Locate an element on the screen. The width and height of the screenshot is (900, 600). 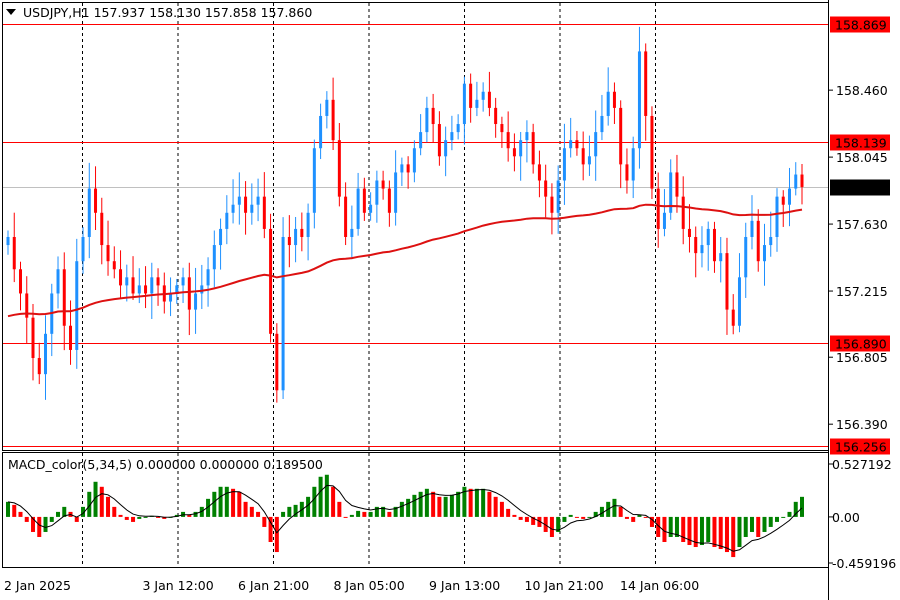
time-tick-label: 3 Jan 12:00 is located at coordinates (178, 585).